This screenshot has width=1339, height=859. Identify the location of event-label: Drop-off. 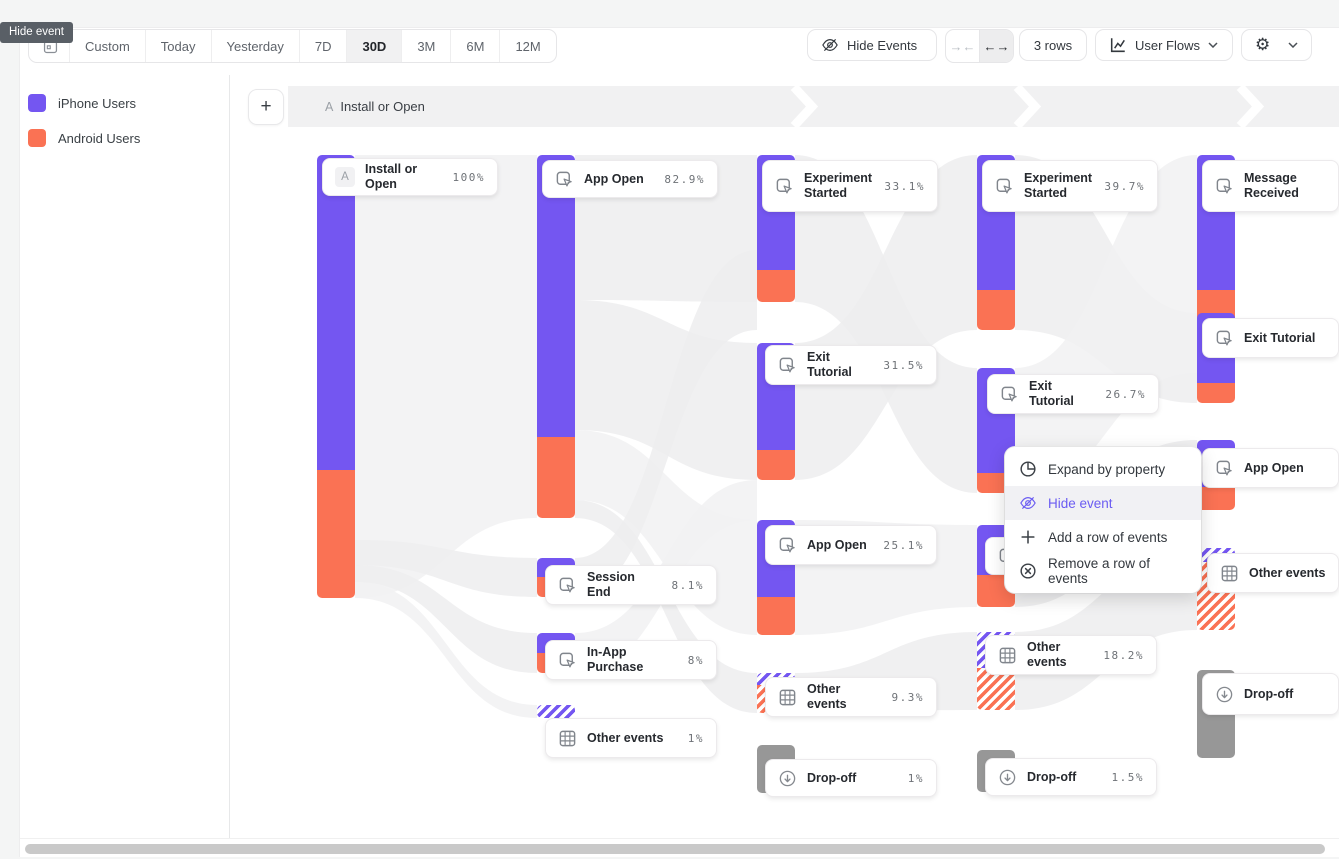
(832, 777).